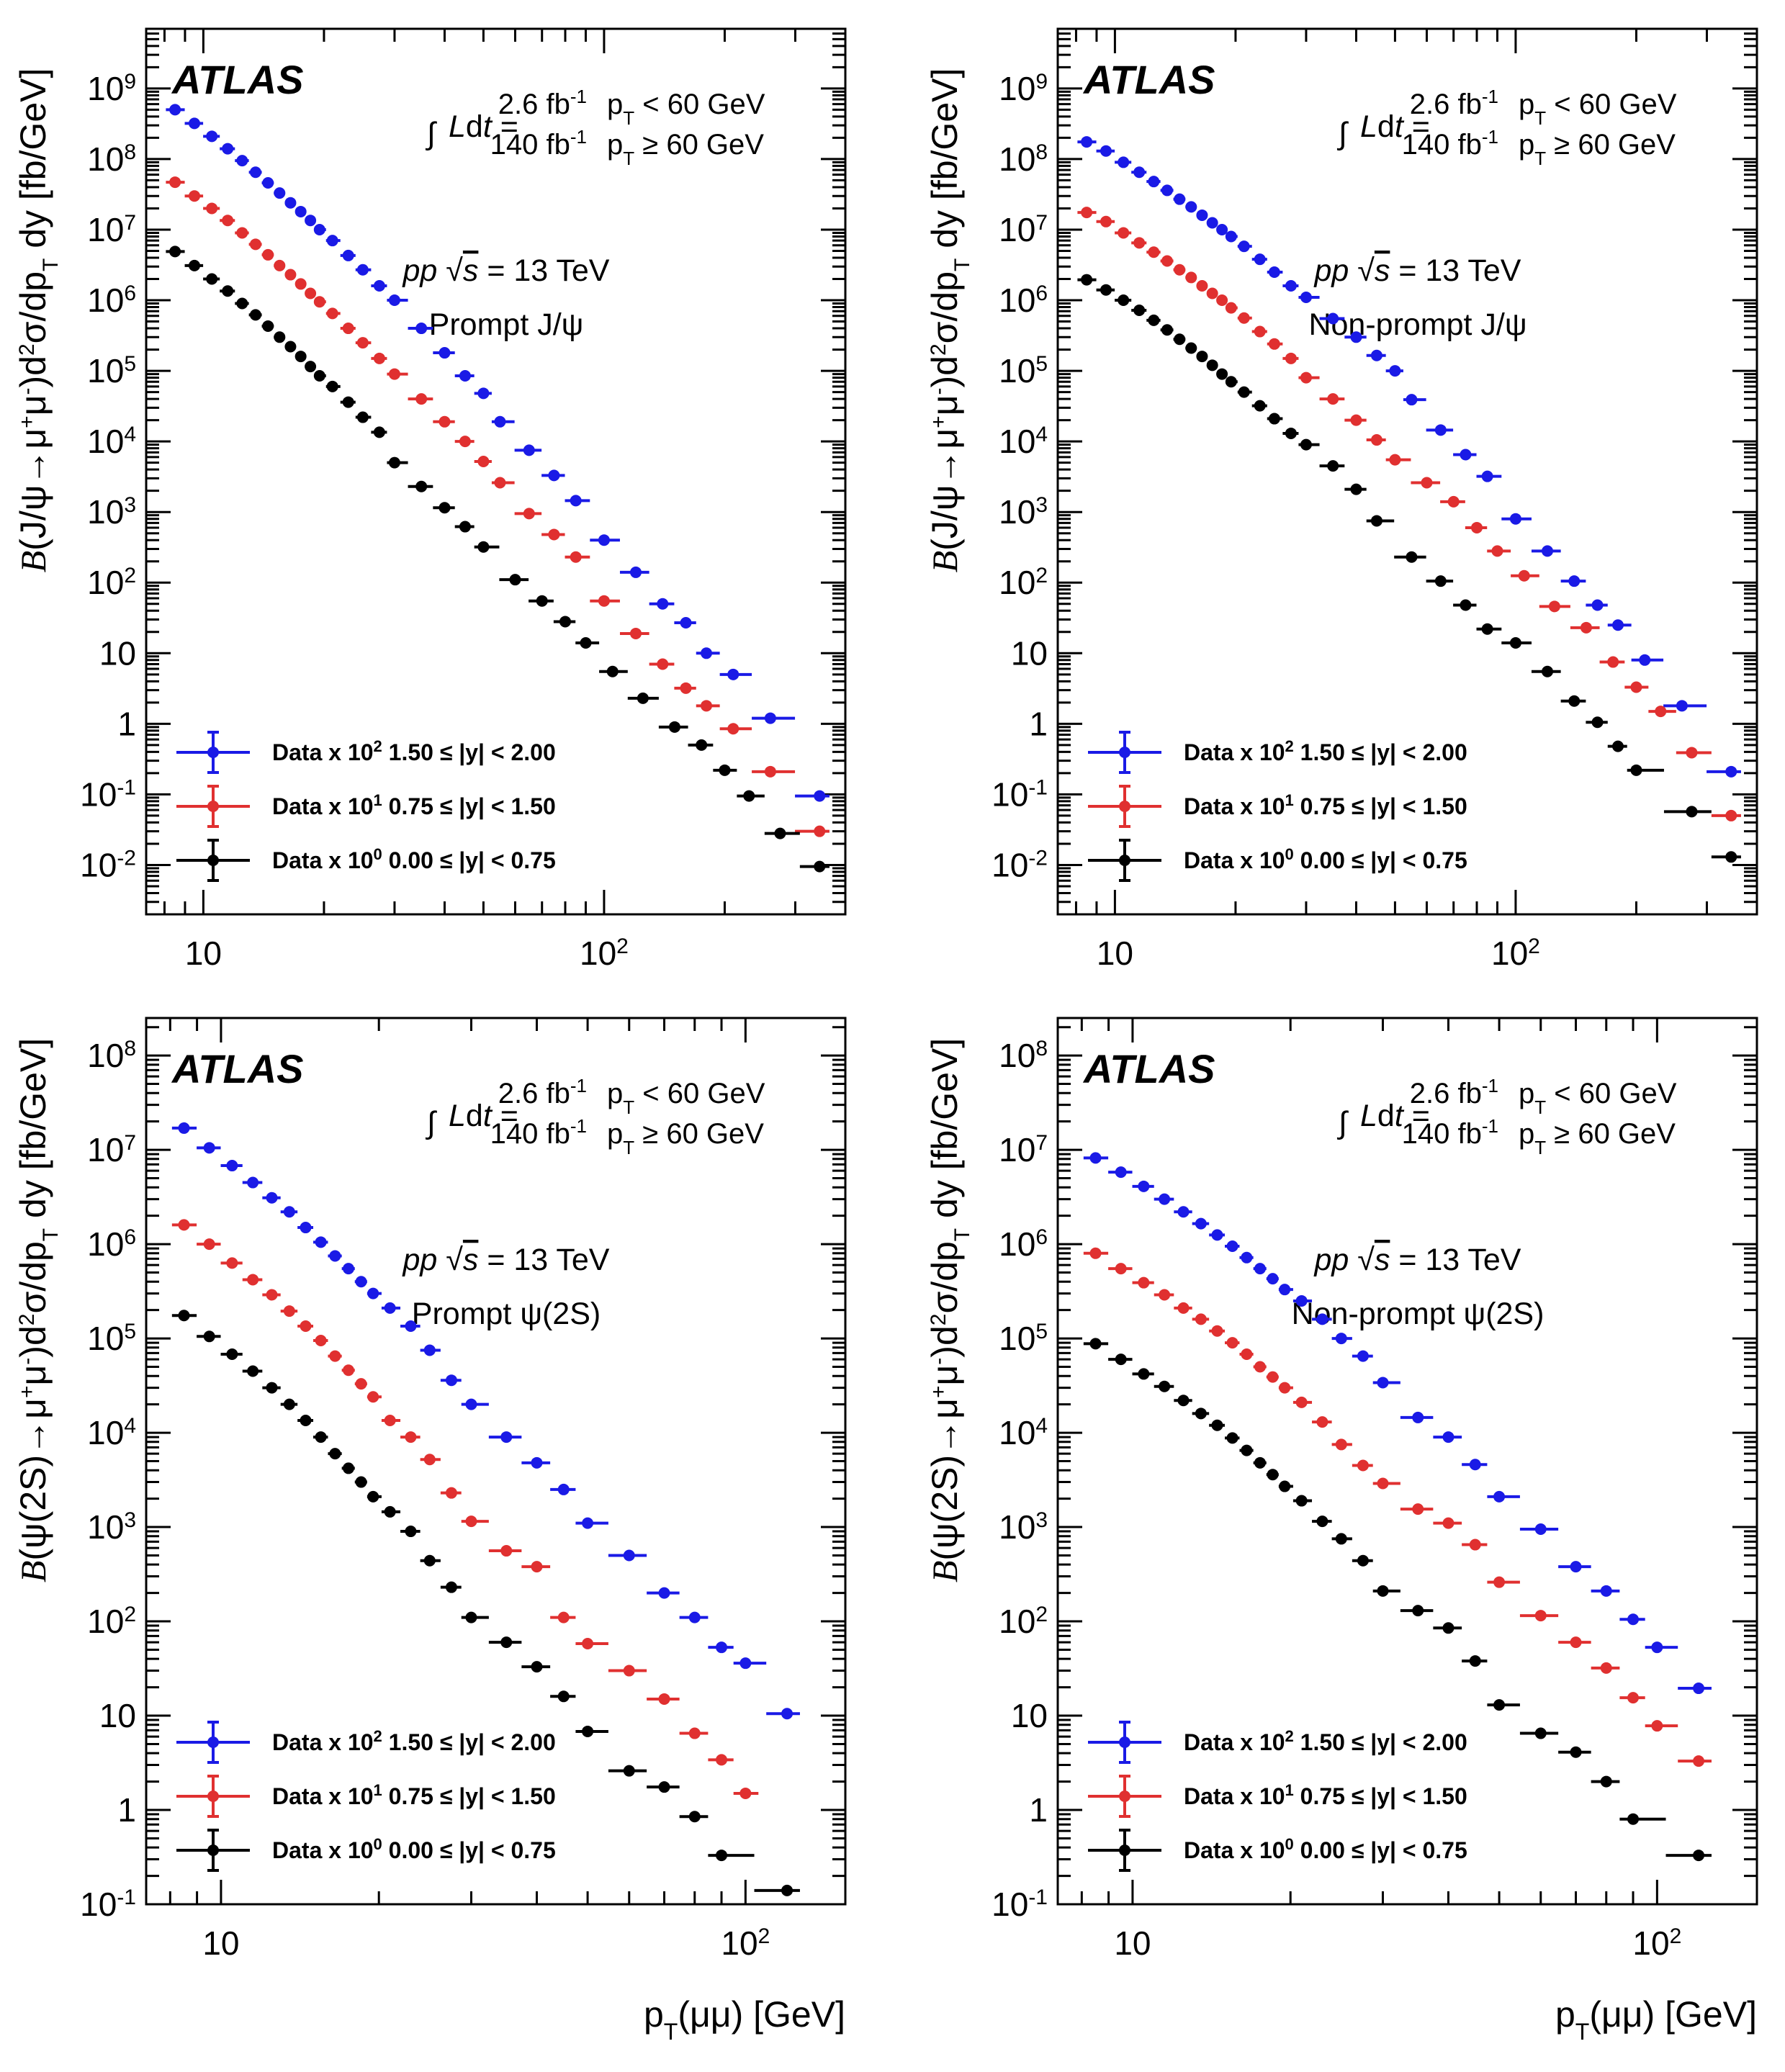  What do you see at coordinates (1325, 805) in the screenshot?
I see `legend-label: Data x 101 0.75 ≤ |y| < 1.50` at bounding box center [1325, 805].